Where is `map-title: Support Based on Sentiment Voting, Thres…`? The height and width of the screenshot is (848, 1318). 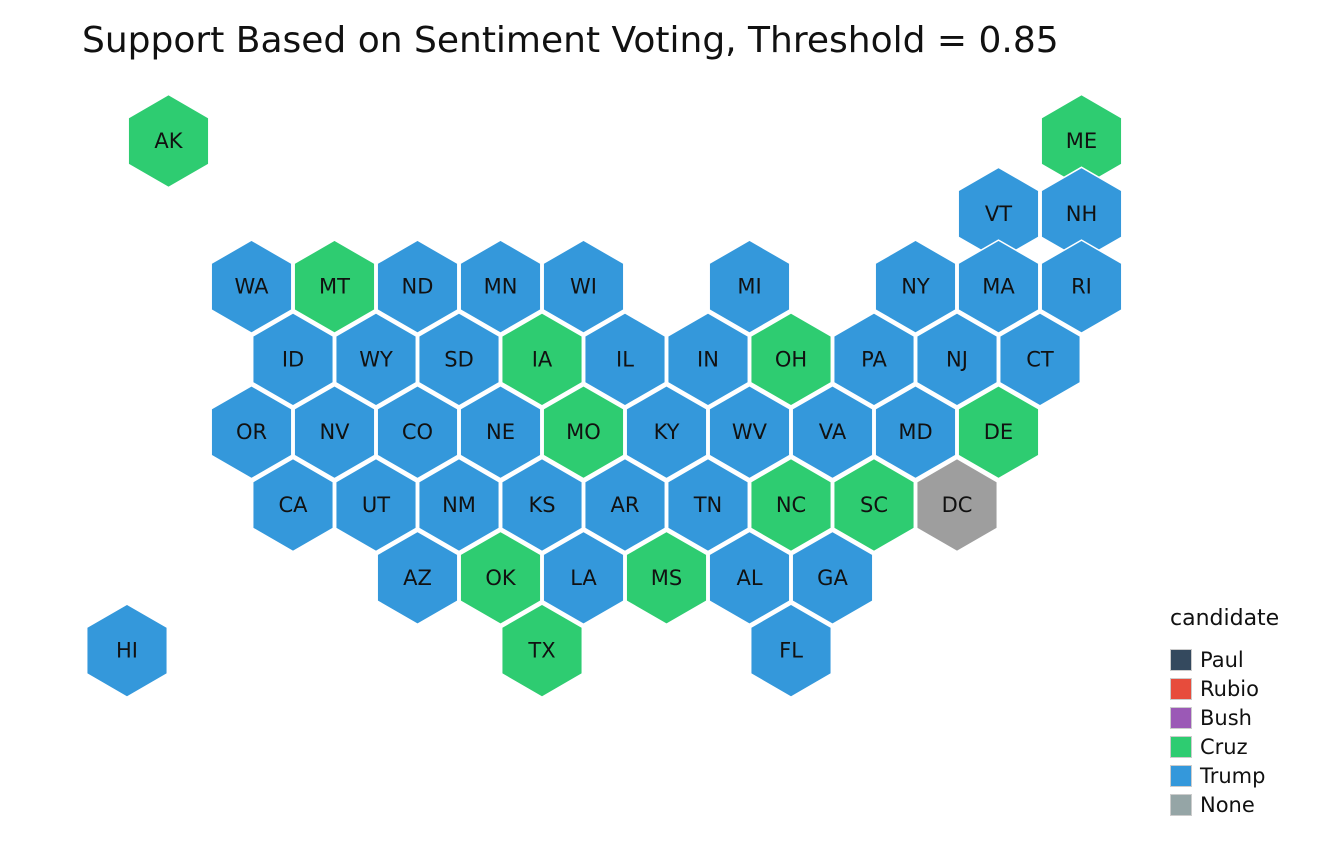
map-title: Support Based on Sentiment Voting, Thres… is located at coordinates (570, 40).